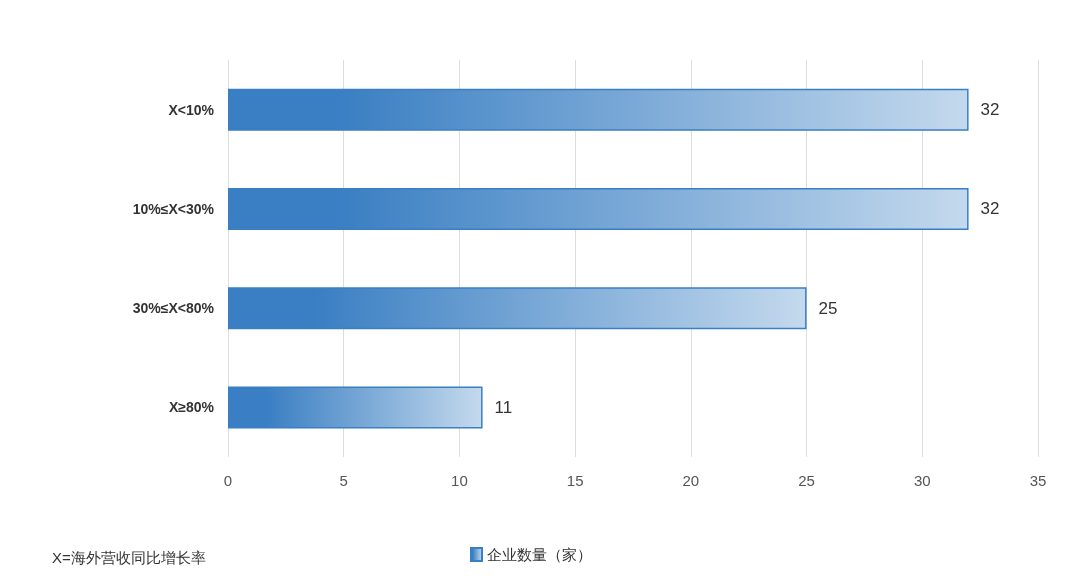 This screenshot has width=1080, height=587. Describe the element at coordinates (503, 407) in the screenshot. I see `data-label: 11` at that location.